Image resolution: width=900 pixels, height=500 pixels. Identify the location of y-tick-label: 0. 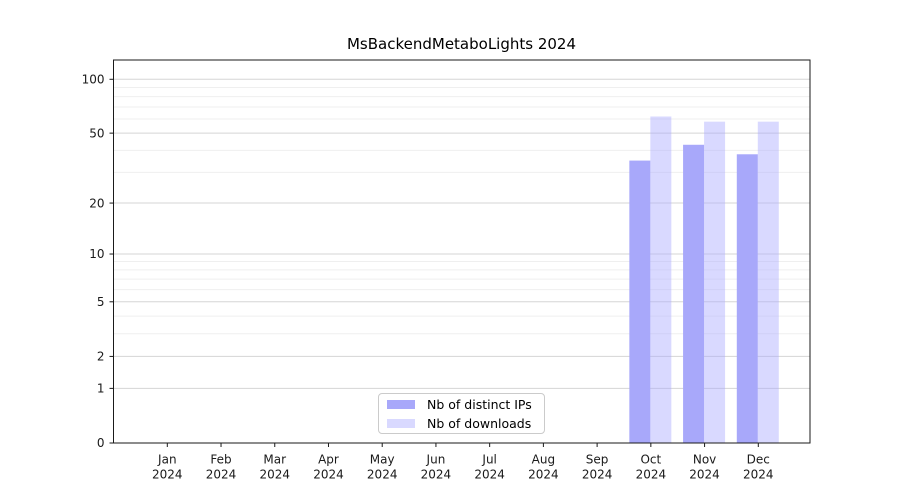
(101, 443).